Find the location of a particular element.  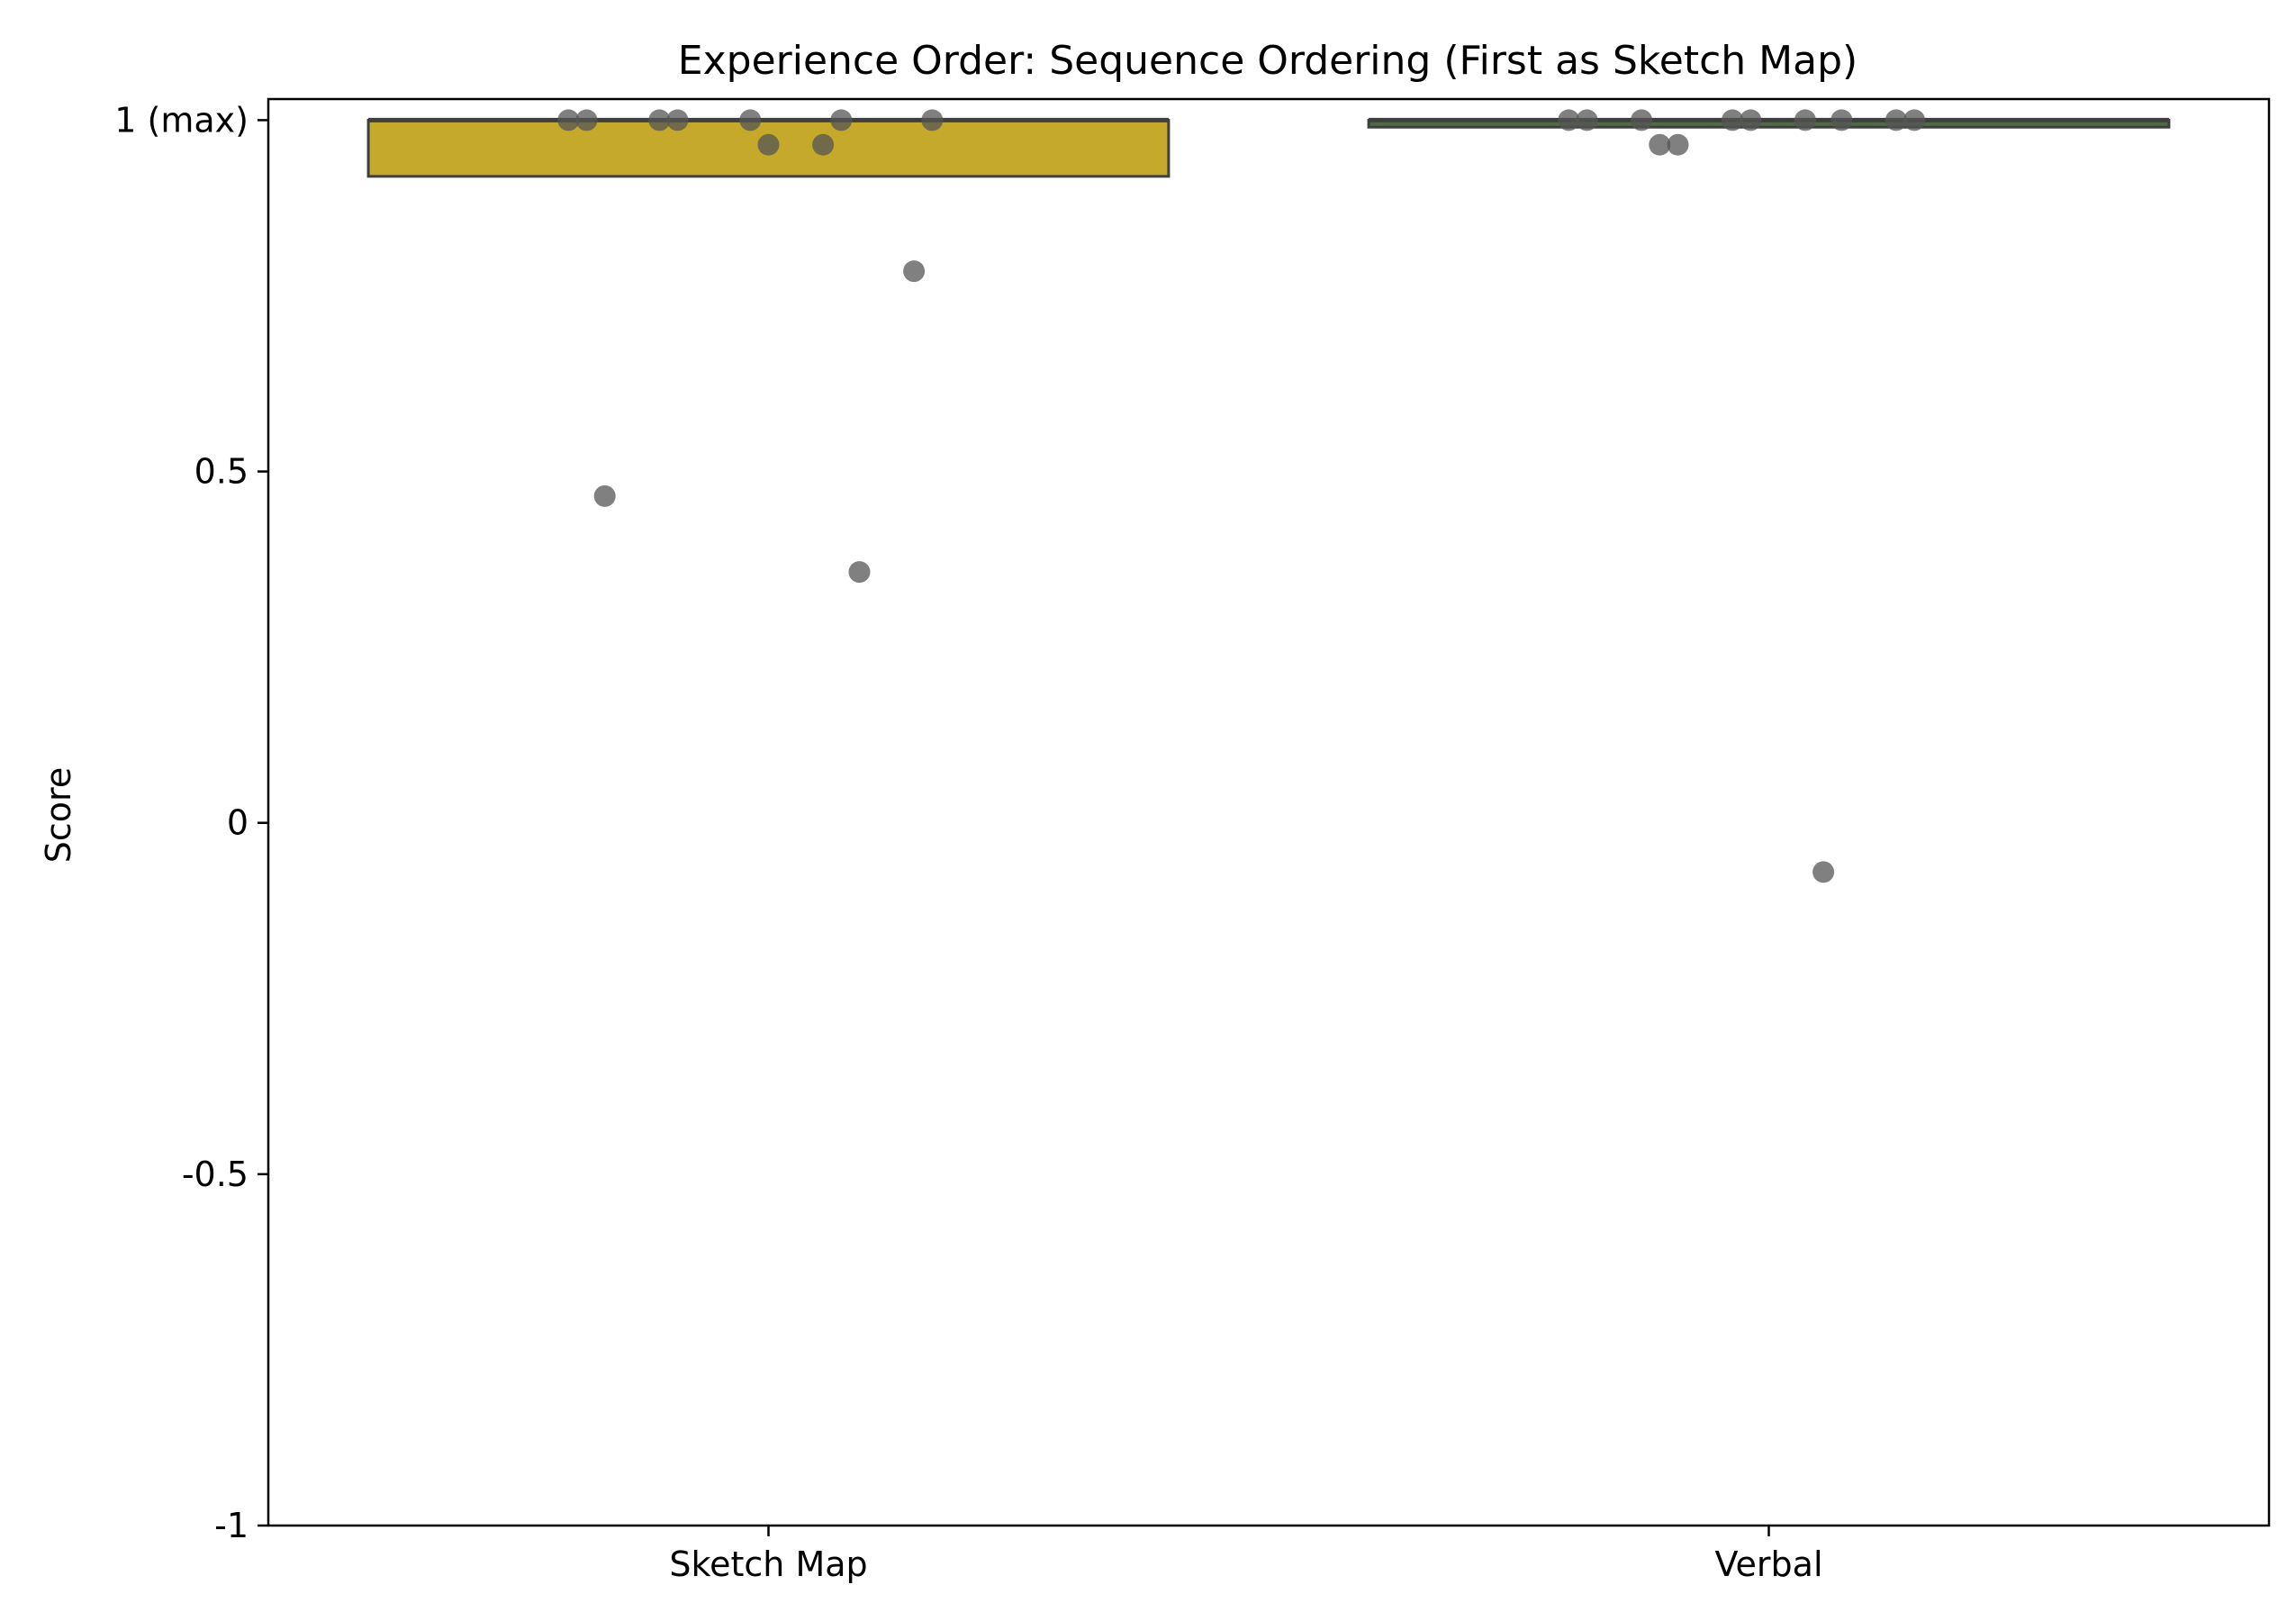

x-axis: Sketch Map Verbal is located at coordinates (1246, 1555).